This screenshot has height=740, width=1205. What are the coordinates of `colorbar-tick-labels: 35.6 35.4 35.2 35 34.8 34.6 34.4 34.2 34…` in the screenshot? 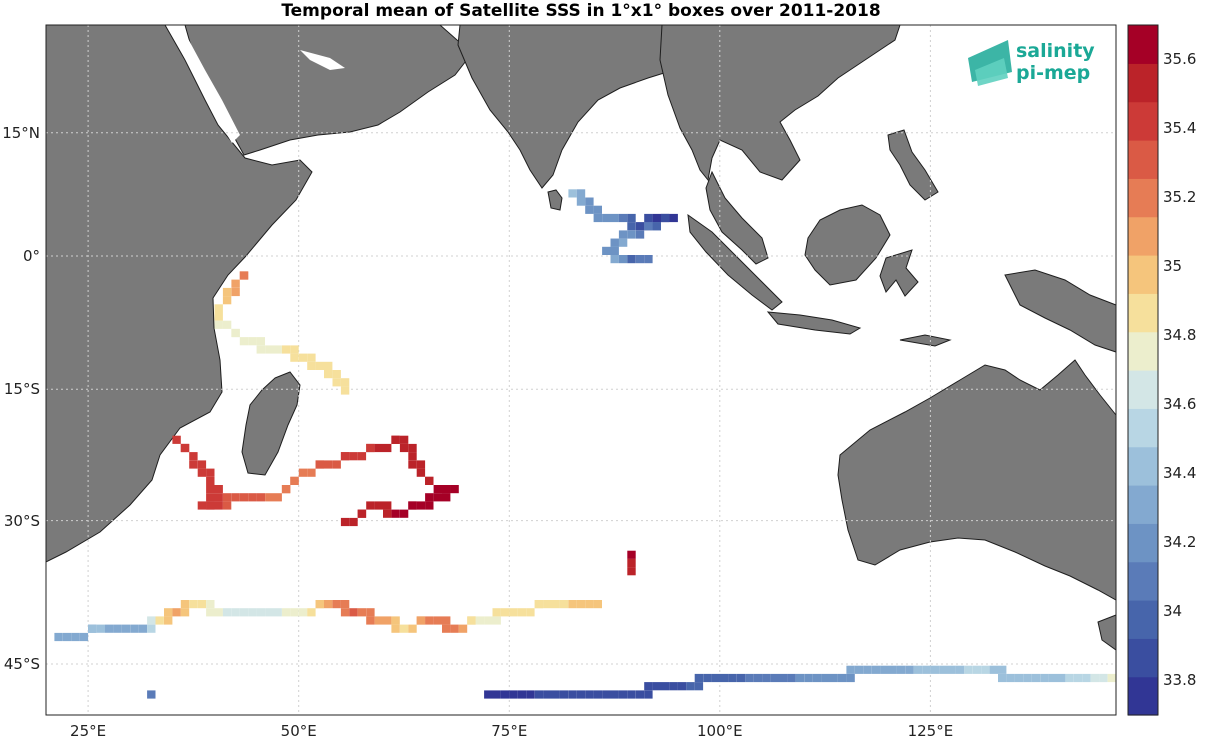 It's located at (1179, 369).